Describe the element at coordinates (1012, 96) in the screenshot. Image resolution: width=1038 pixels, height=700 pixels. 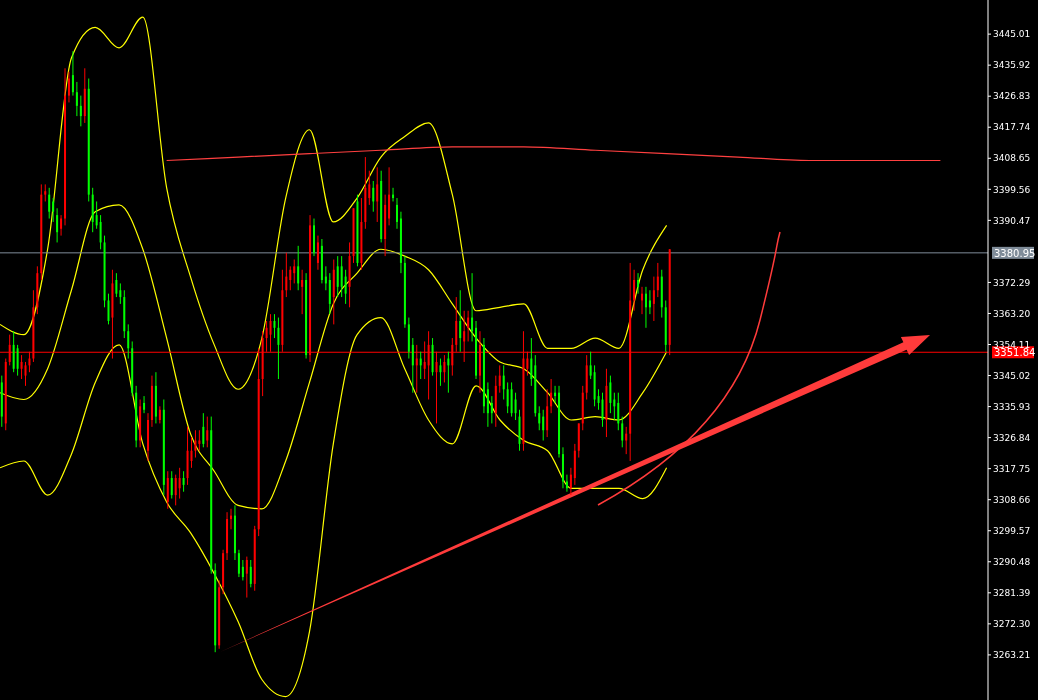
I see `y-tick-label: 3426.83` at that location.